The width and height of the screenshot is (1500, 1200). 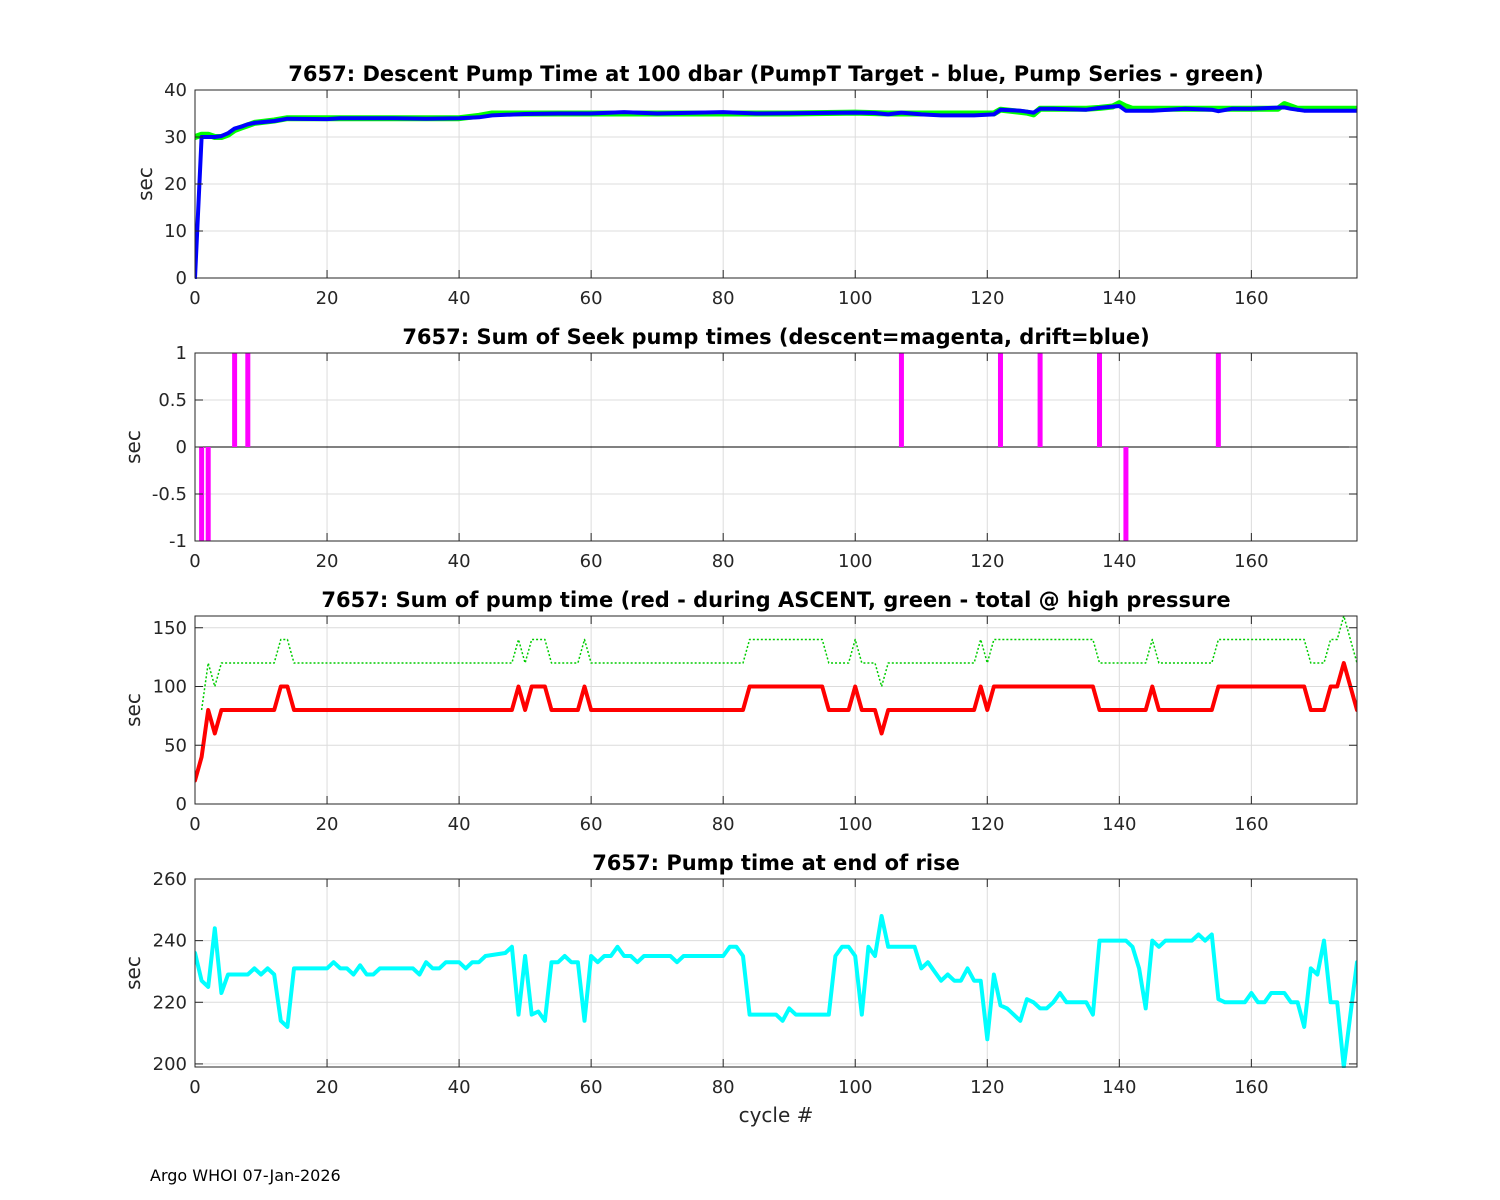 I want to click on y-tick-label: -0.5, so click(x=169, y=494).